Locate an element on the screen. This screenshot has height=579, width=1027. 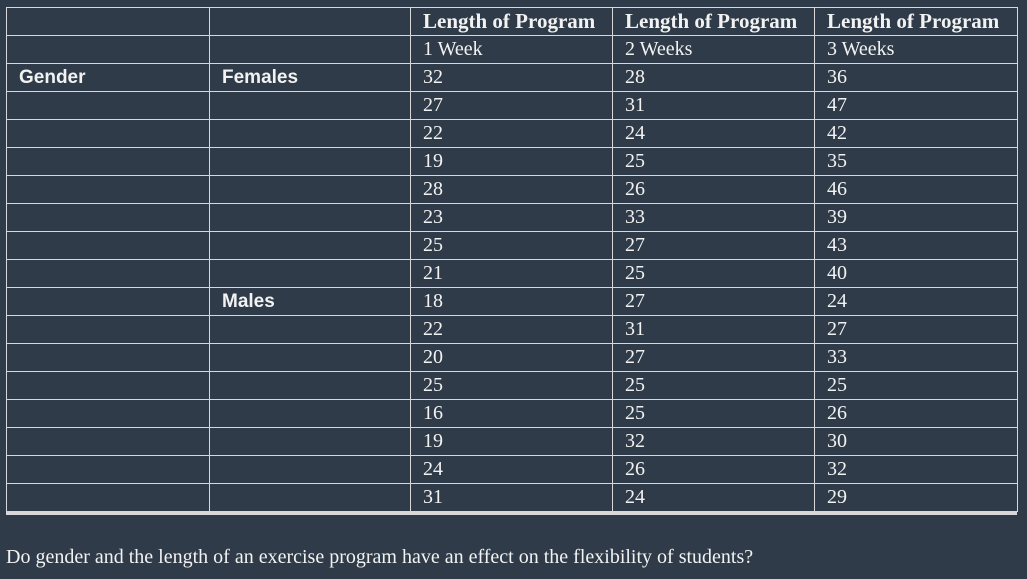
table-row: 22 31 27 is located at coordinates (512, 329).